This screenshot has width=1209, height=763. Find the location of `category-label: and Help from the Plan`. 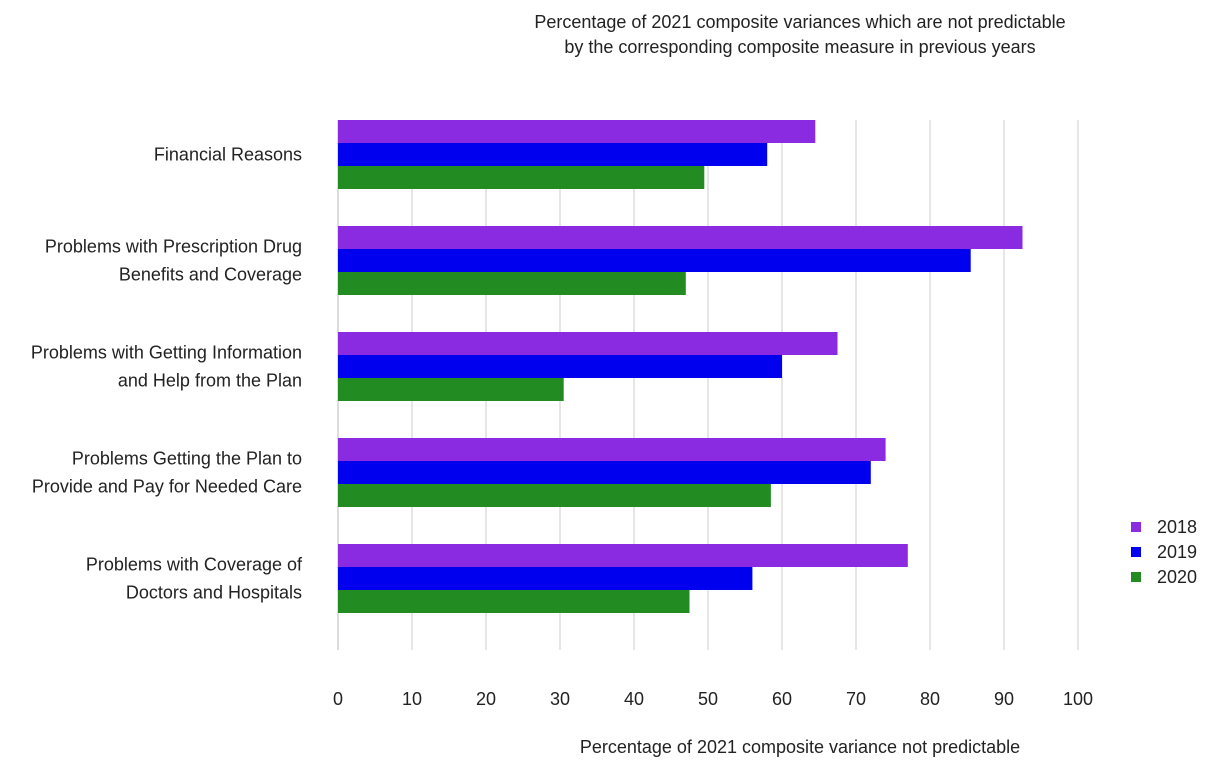

category-label: and Help from the Plan is located at coordinates (210, 381).